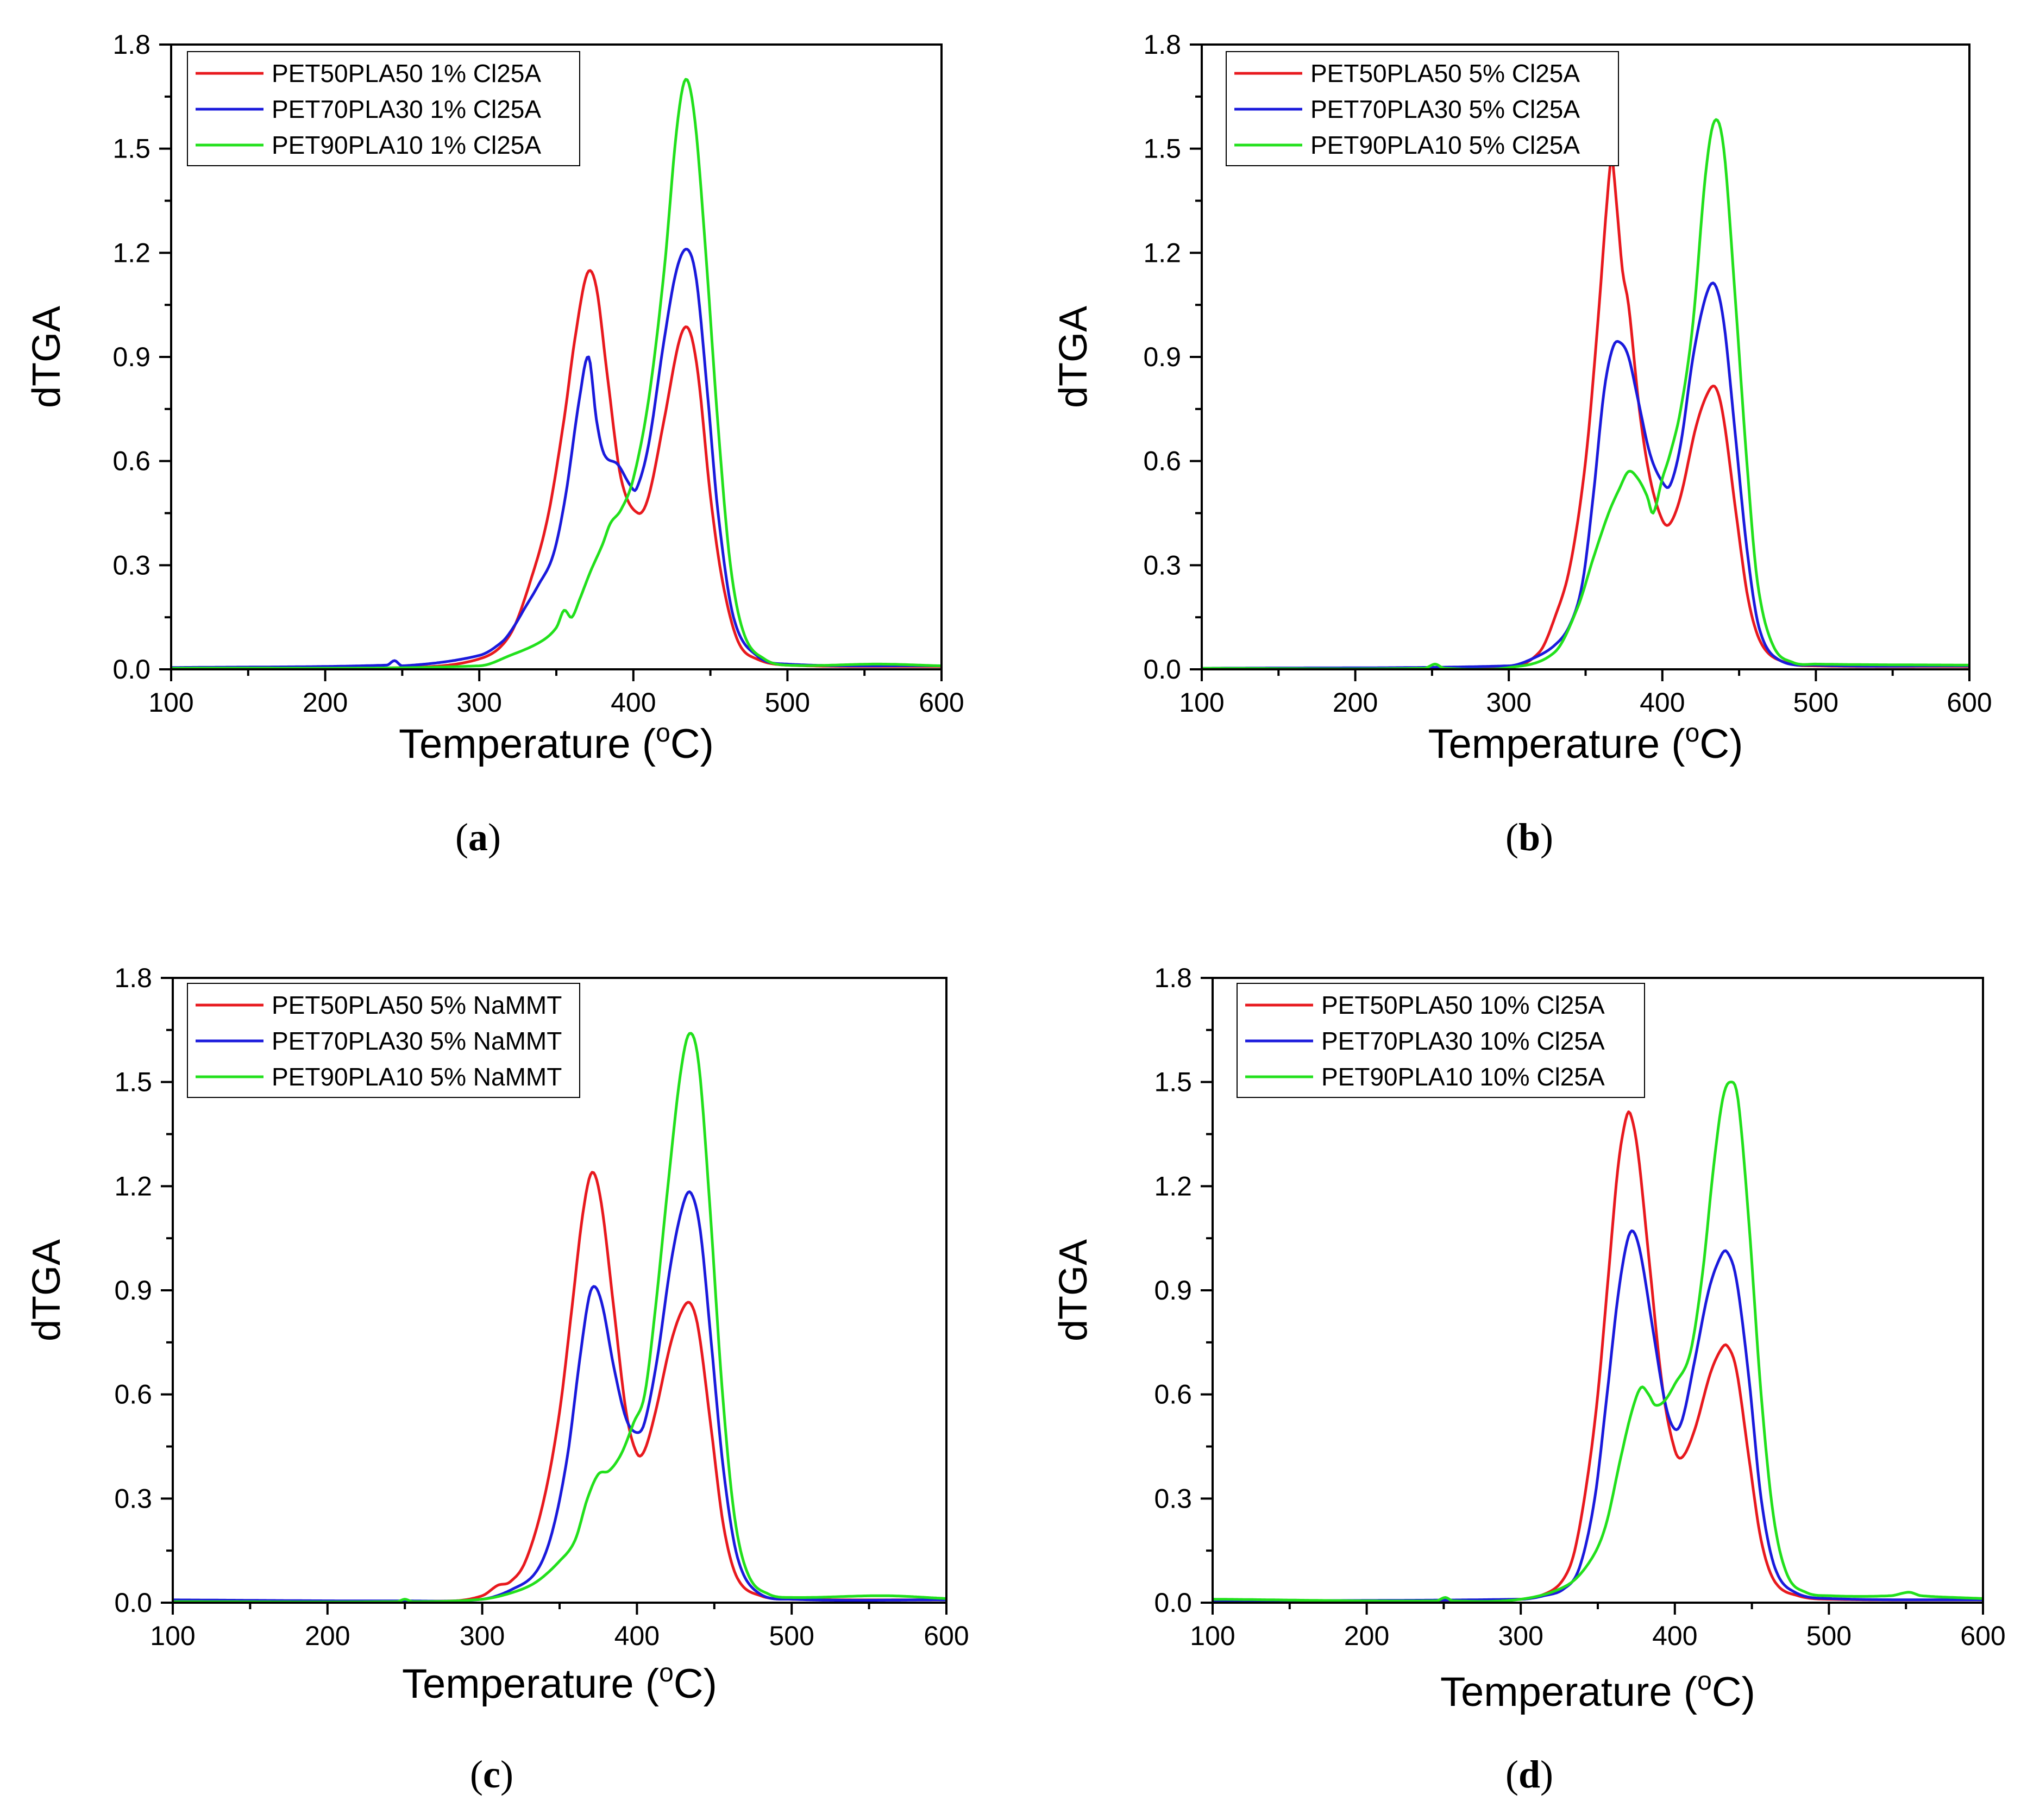 This screenshot has width=2027, height=1820. I want to click on legend-entry: PET90PLA10 5% Cl25A, so click(1445, 145).